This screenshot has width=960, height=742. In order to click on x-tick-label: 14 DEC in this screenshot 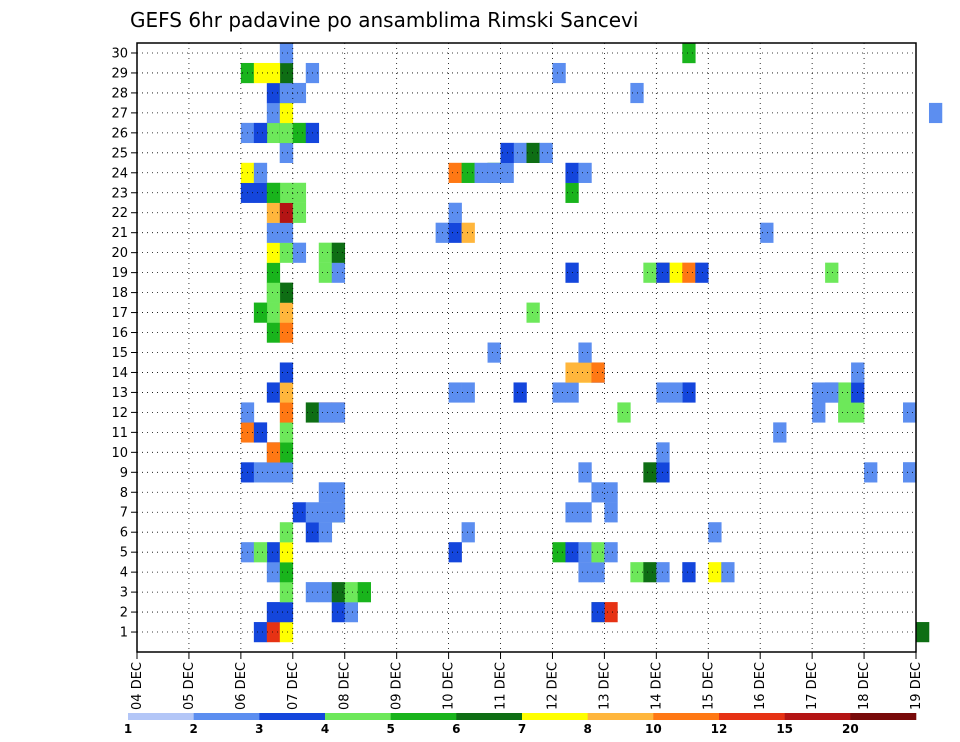, I will do `click(656, 686)`.